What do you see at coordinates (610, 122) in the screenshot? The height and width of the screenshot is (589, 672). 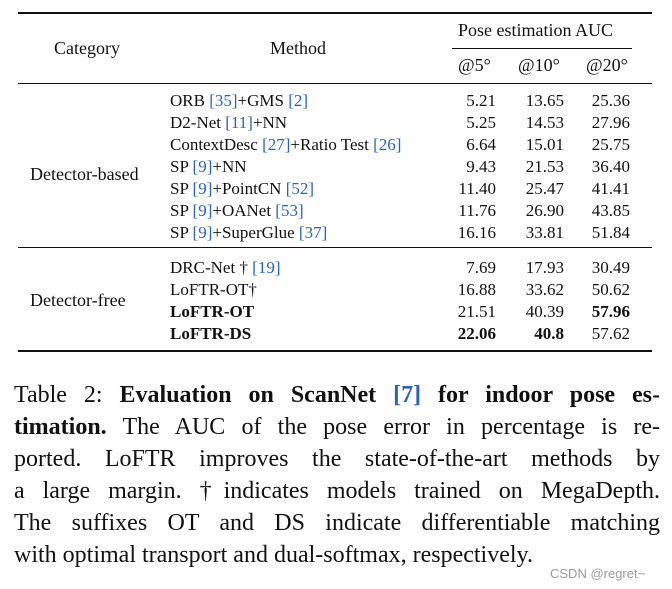 I see `auc-value-cell: 27.96` at bounding box center [610, 122].